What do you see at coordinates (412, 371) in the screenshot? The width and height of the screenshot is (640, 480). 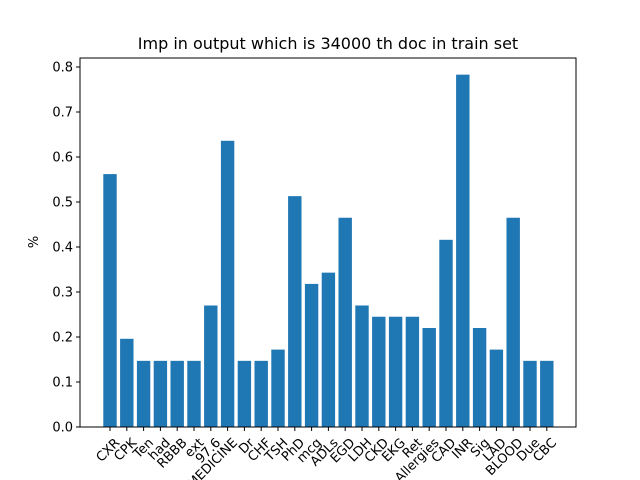 I see `bar-ret` at bounding box center [412, 371].